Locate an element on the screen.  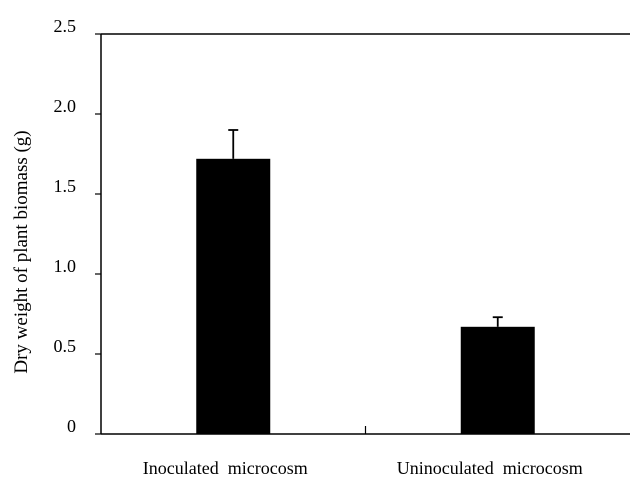
y-axis-ticks: 0 0.5 1.0 1.5 2.0 2.5 is located at coordinates (77, 226).